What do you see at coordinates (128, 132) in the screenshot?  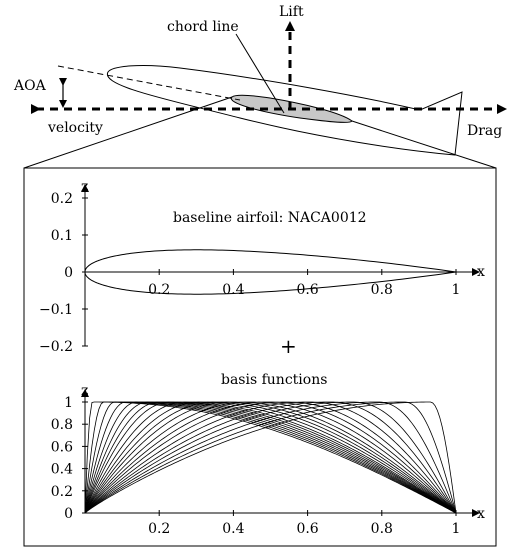 I see `projection-line-left` at bounding box center [128, 132].